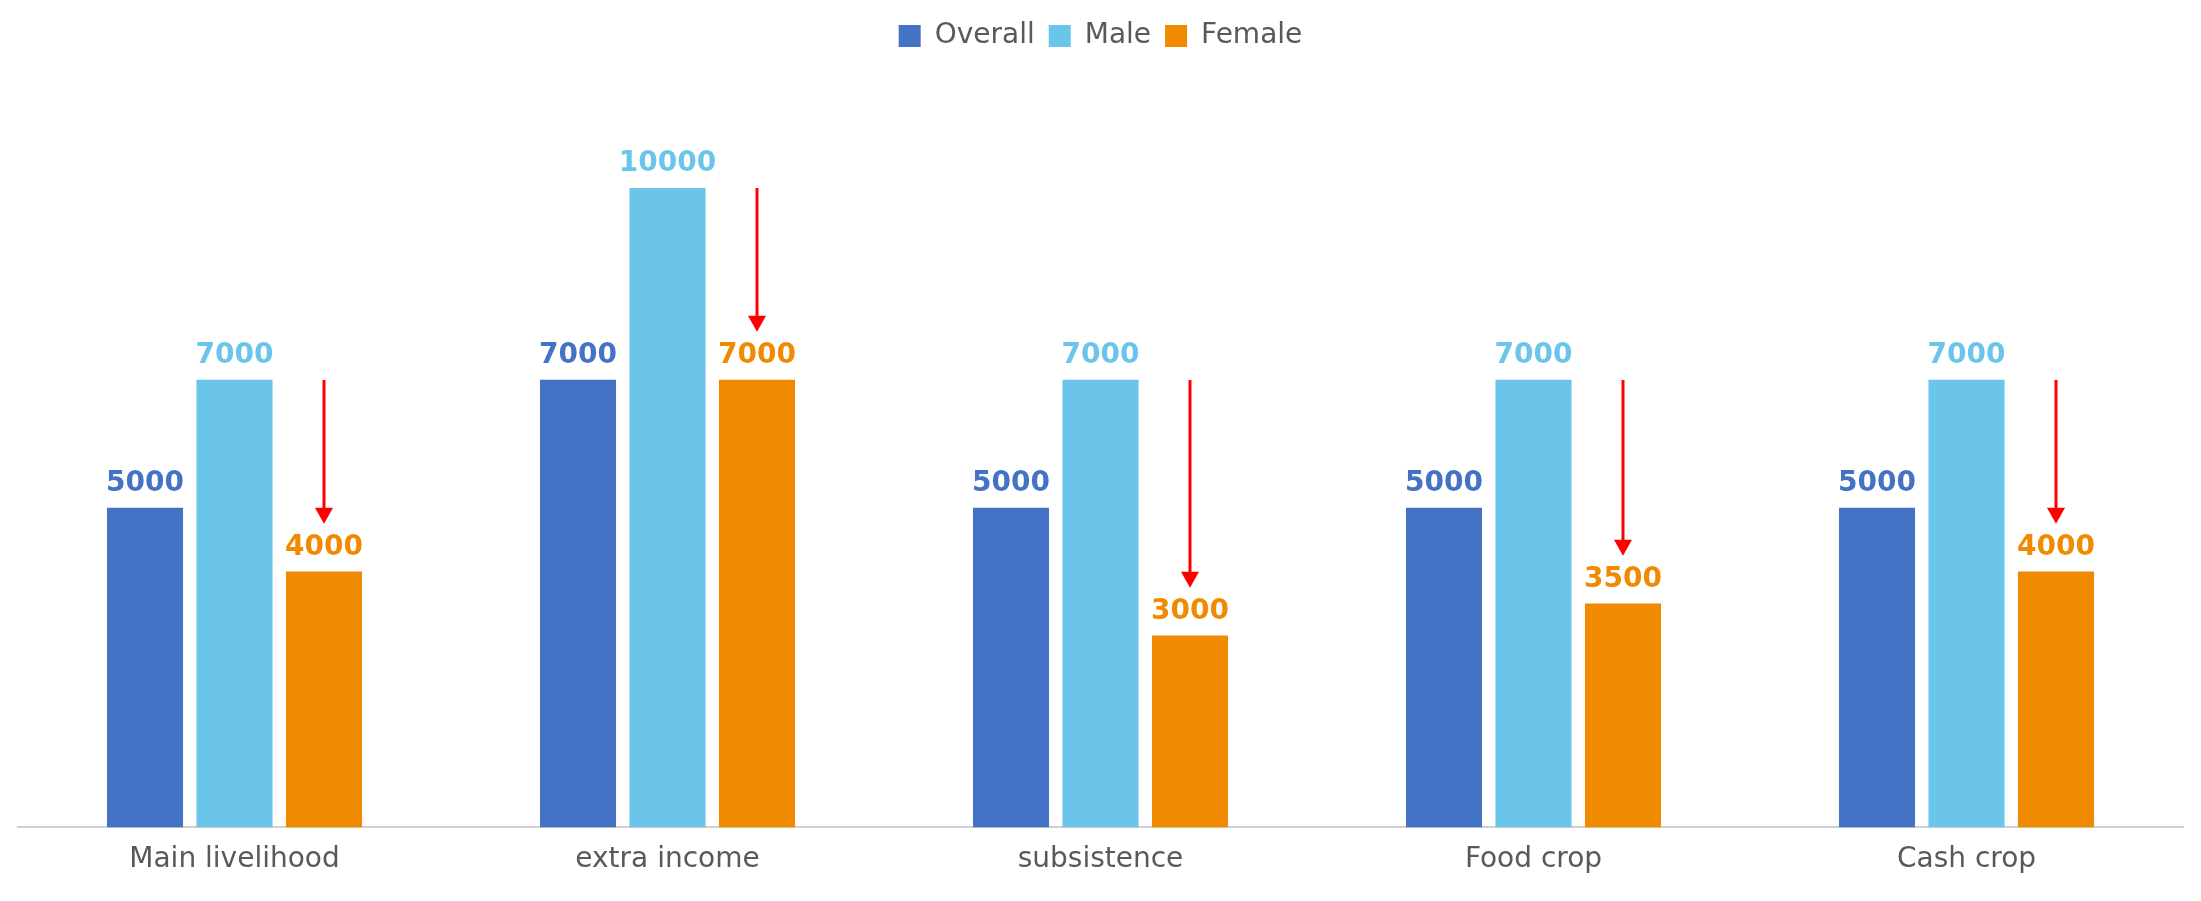  Describe the element at coordinates (1118, 34) in the screenshot. I see `legend-label: Male` at that location.